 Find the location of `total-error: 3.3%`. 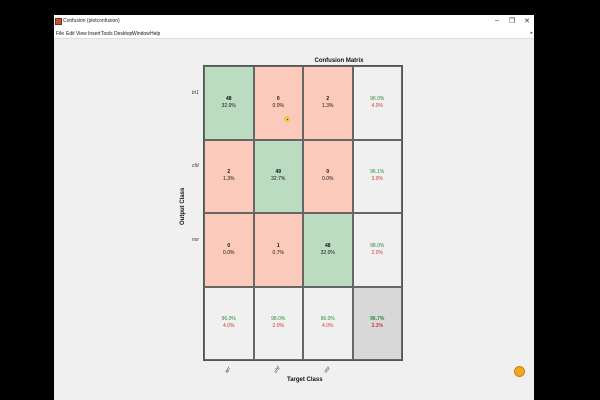

total-error: 3.3% is located at coordinates (377, 326).